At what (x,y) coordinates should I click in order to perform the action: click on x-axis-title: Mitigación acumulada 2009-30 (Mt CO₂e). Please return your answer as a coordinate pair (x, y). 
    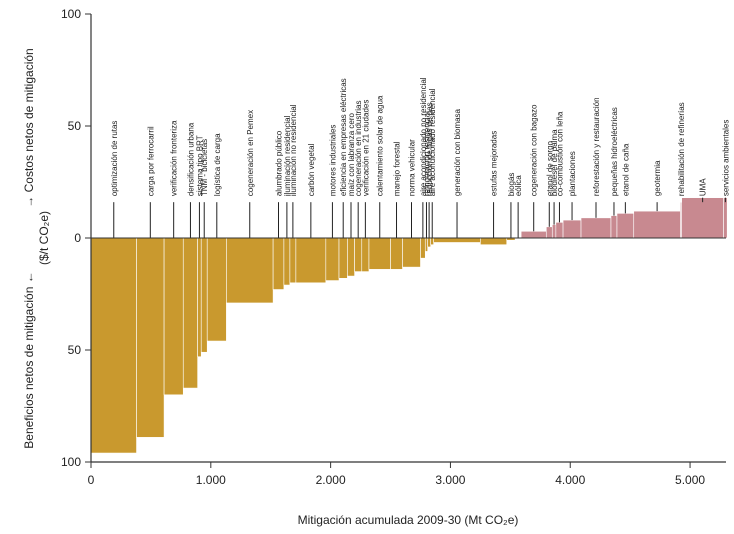
    Looking at the image, I should click on (408, 520).